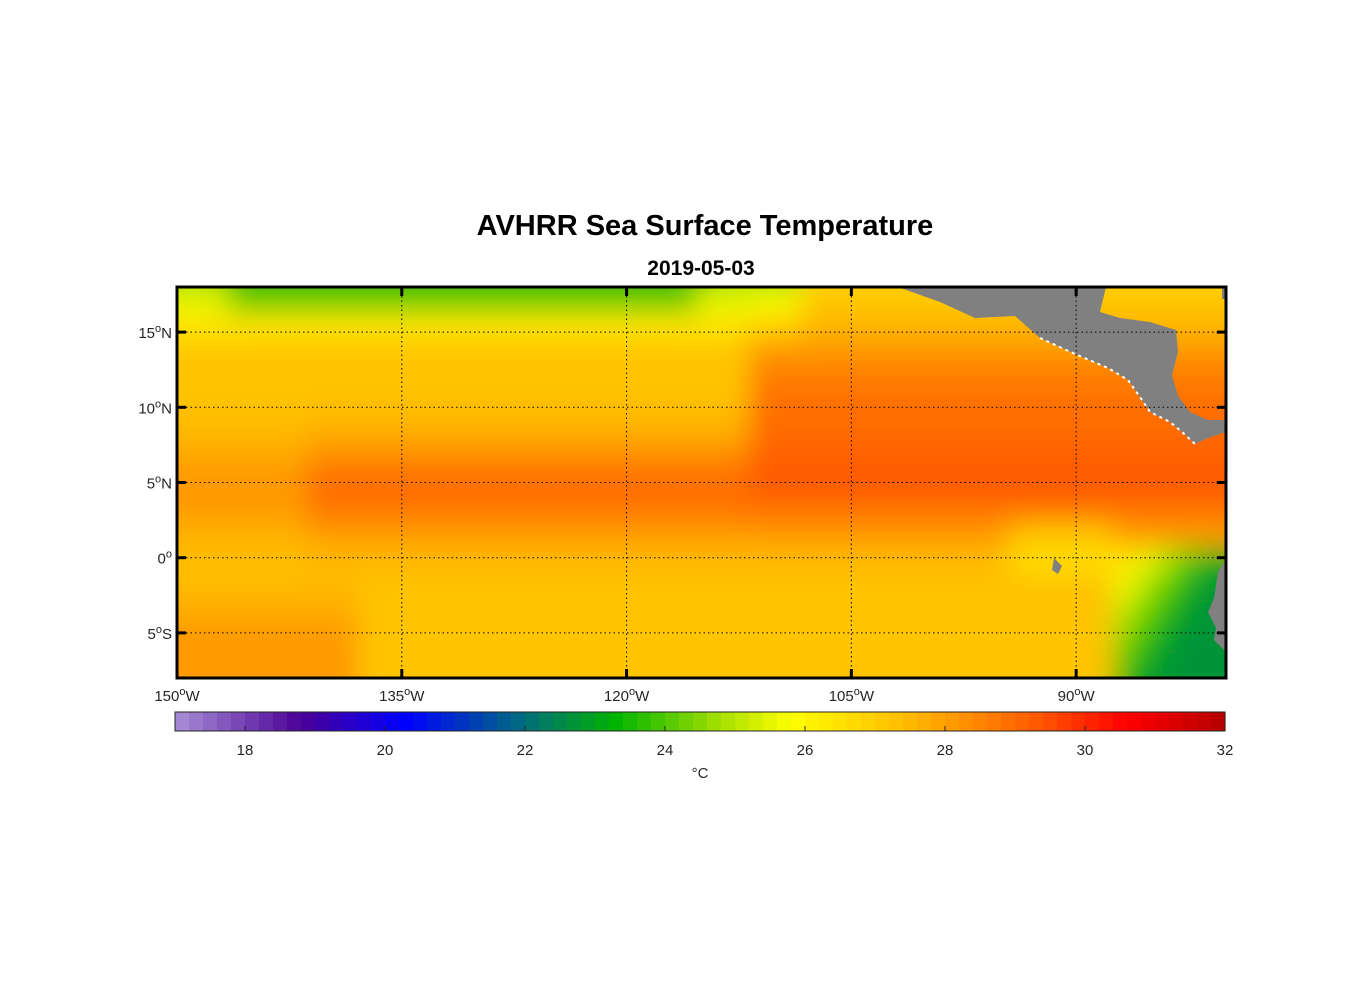 The height and width of the screenshot is (1000, 1356). I want to click on land, so click(1062, 469).